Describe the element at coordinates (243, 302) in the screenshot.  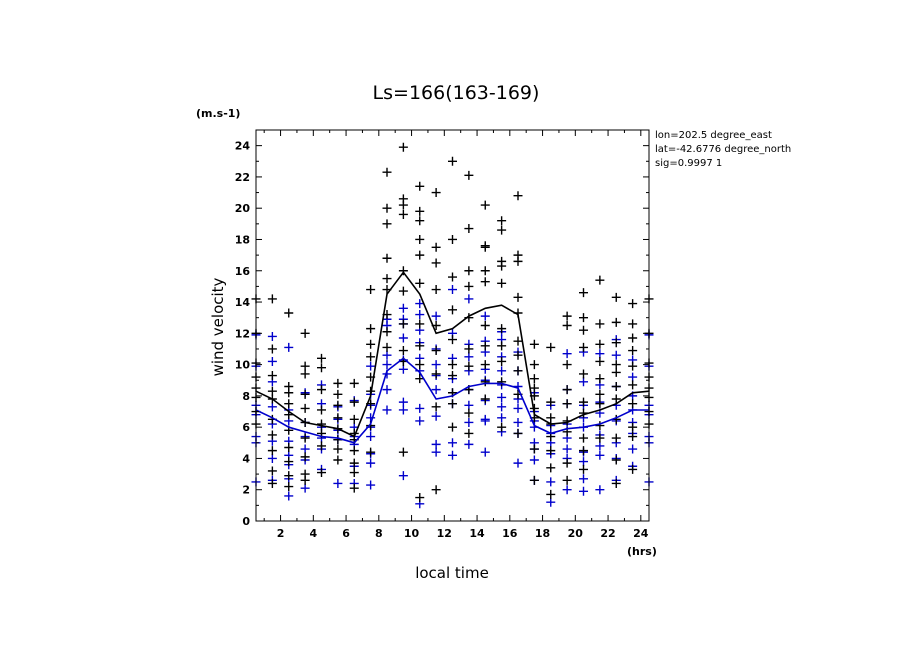
I see `y-tick-label: 14` at that location.